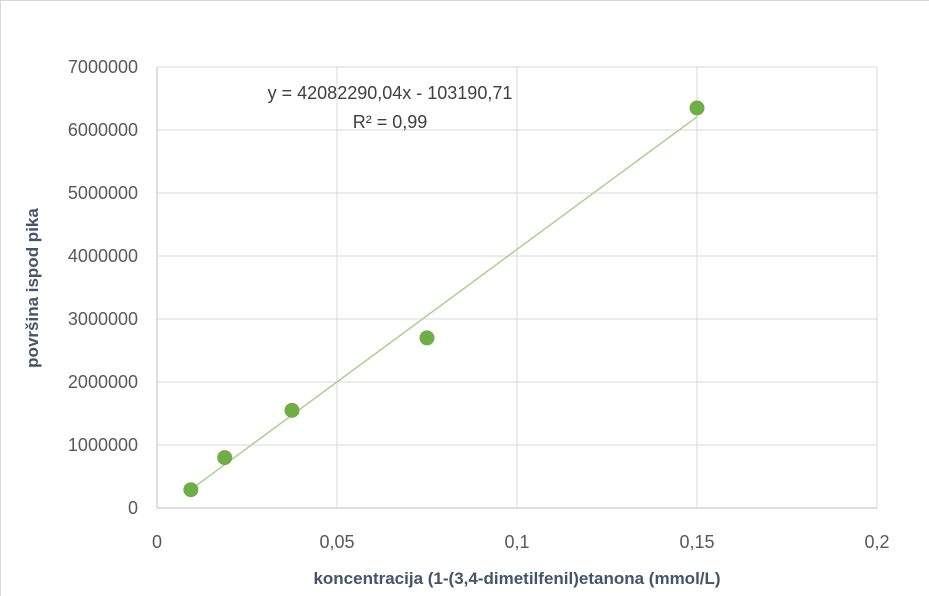  I want to click on r-squared-label: R² = 0,99, so click(390, 122).